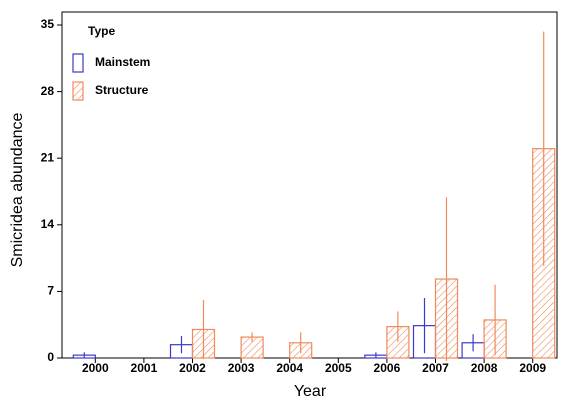 The image size is (562, 403). Describe the element at coordinates (192, 368) in the screenshot. I see `x-tick-label: 2002` at that location.